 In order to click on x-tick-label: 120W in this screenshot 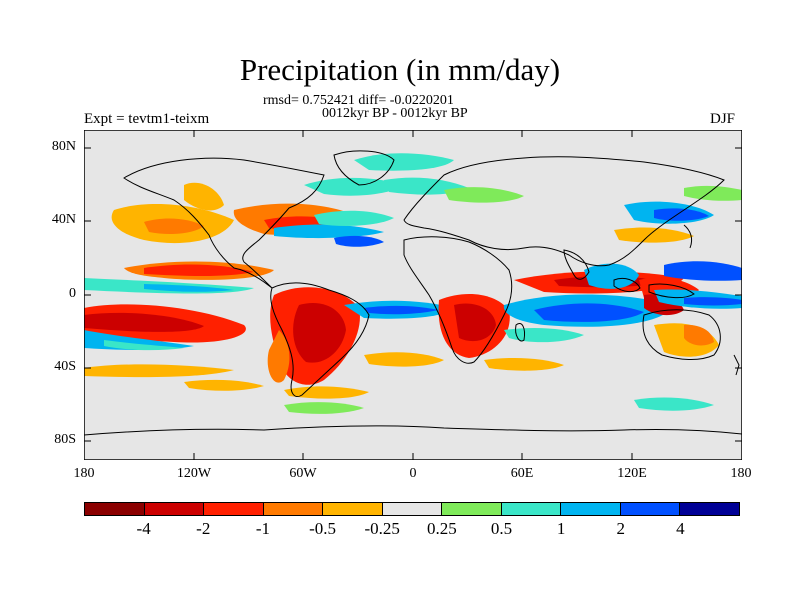, I will do `click(194, 473)`.